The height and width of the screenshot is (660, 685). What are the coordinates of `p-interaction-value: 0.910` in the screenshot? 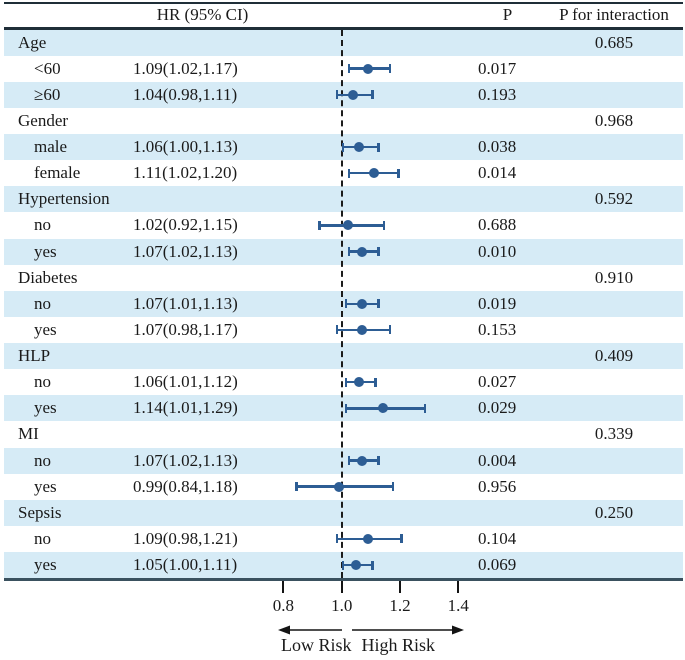 It's located at (614, 277).